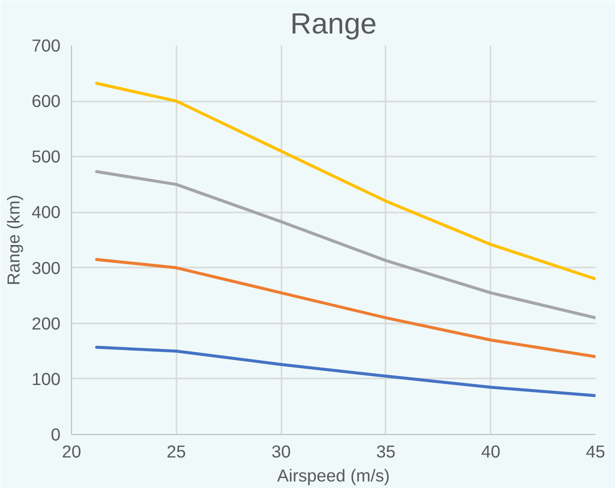 This screenshot has height=488, width=615. What do you see at coordinates (490, 452) in the screenshot?
I see `x-tick-label: 40` at bounding box center [490, 452].